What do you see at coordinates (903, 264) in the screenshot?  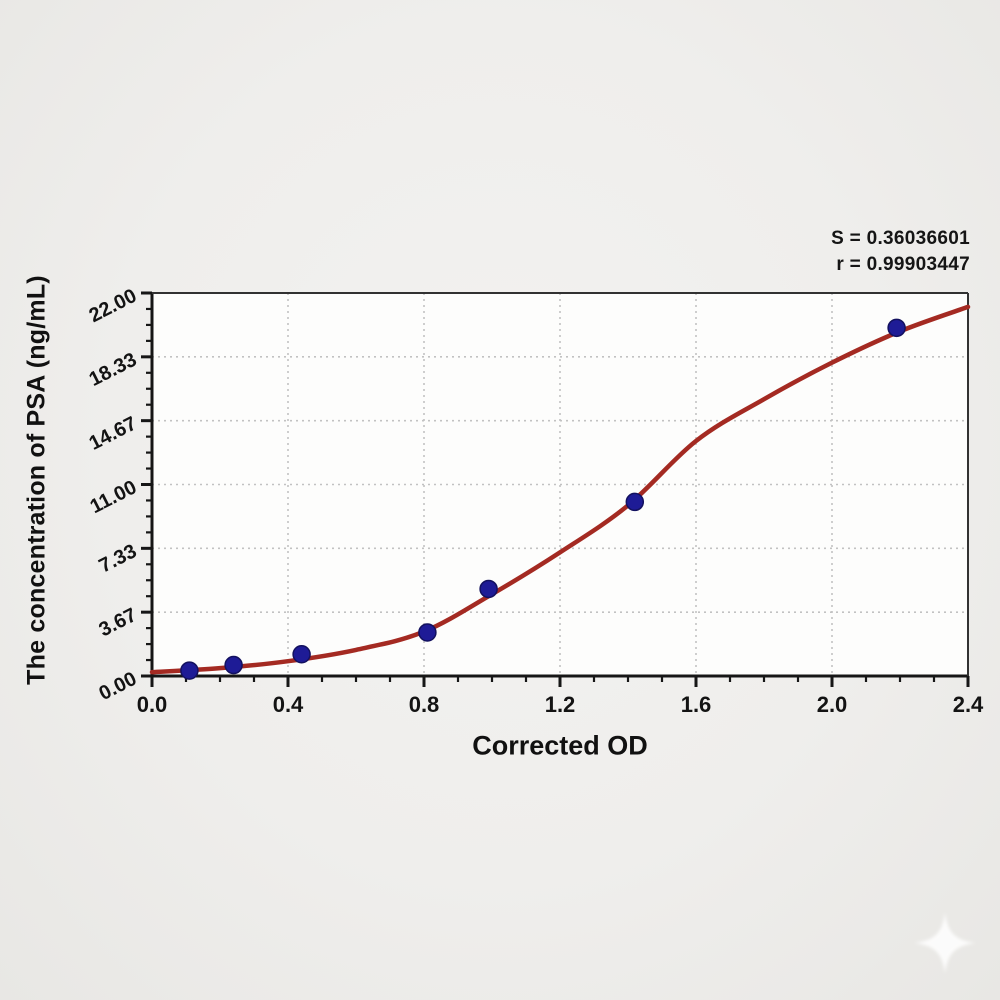 I see `fit-stat-r: r = 0.99903447` at bounding box center [903, 264].